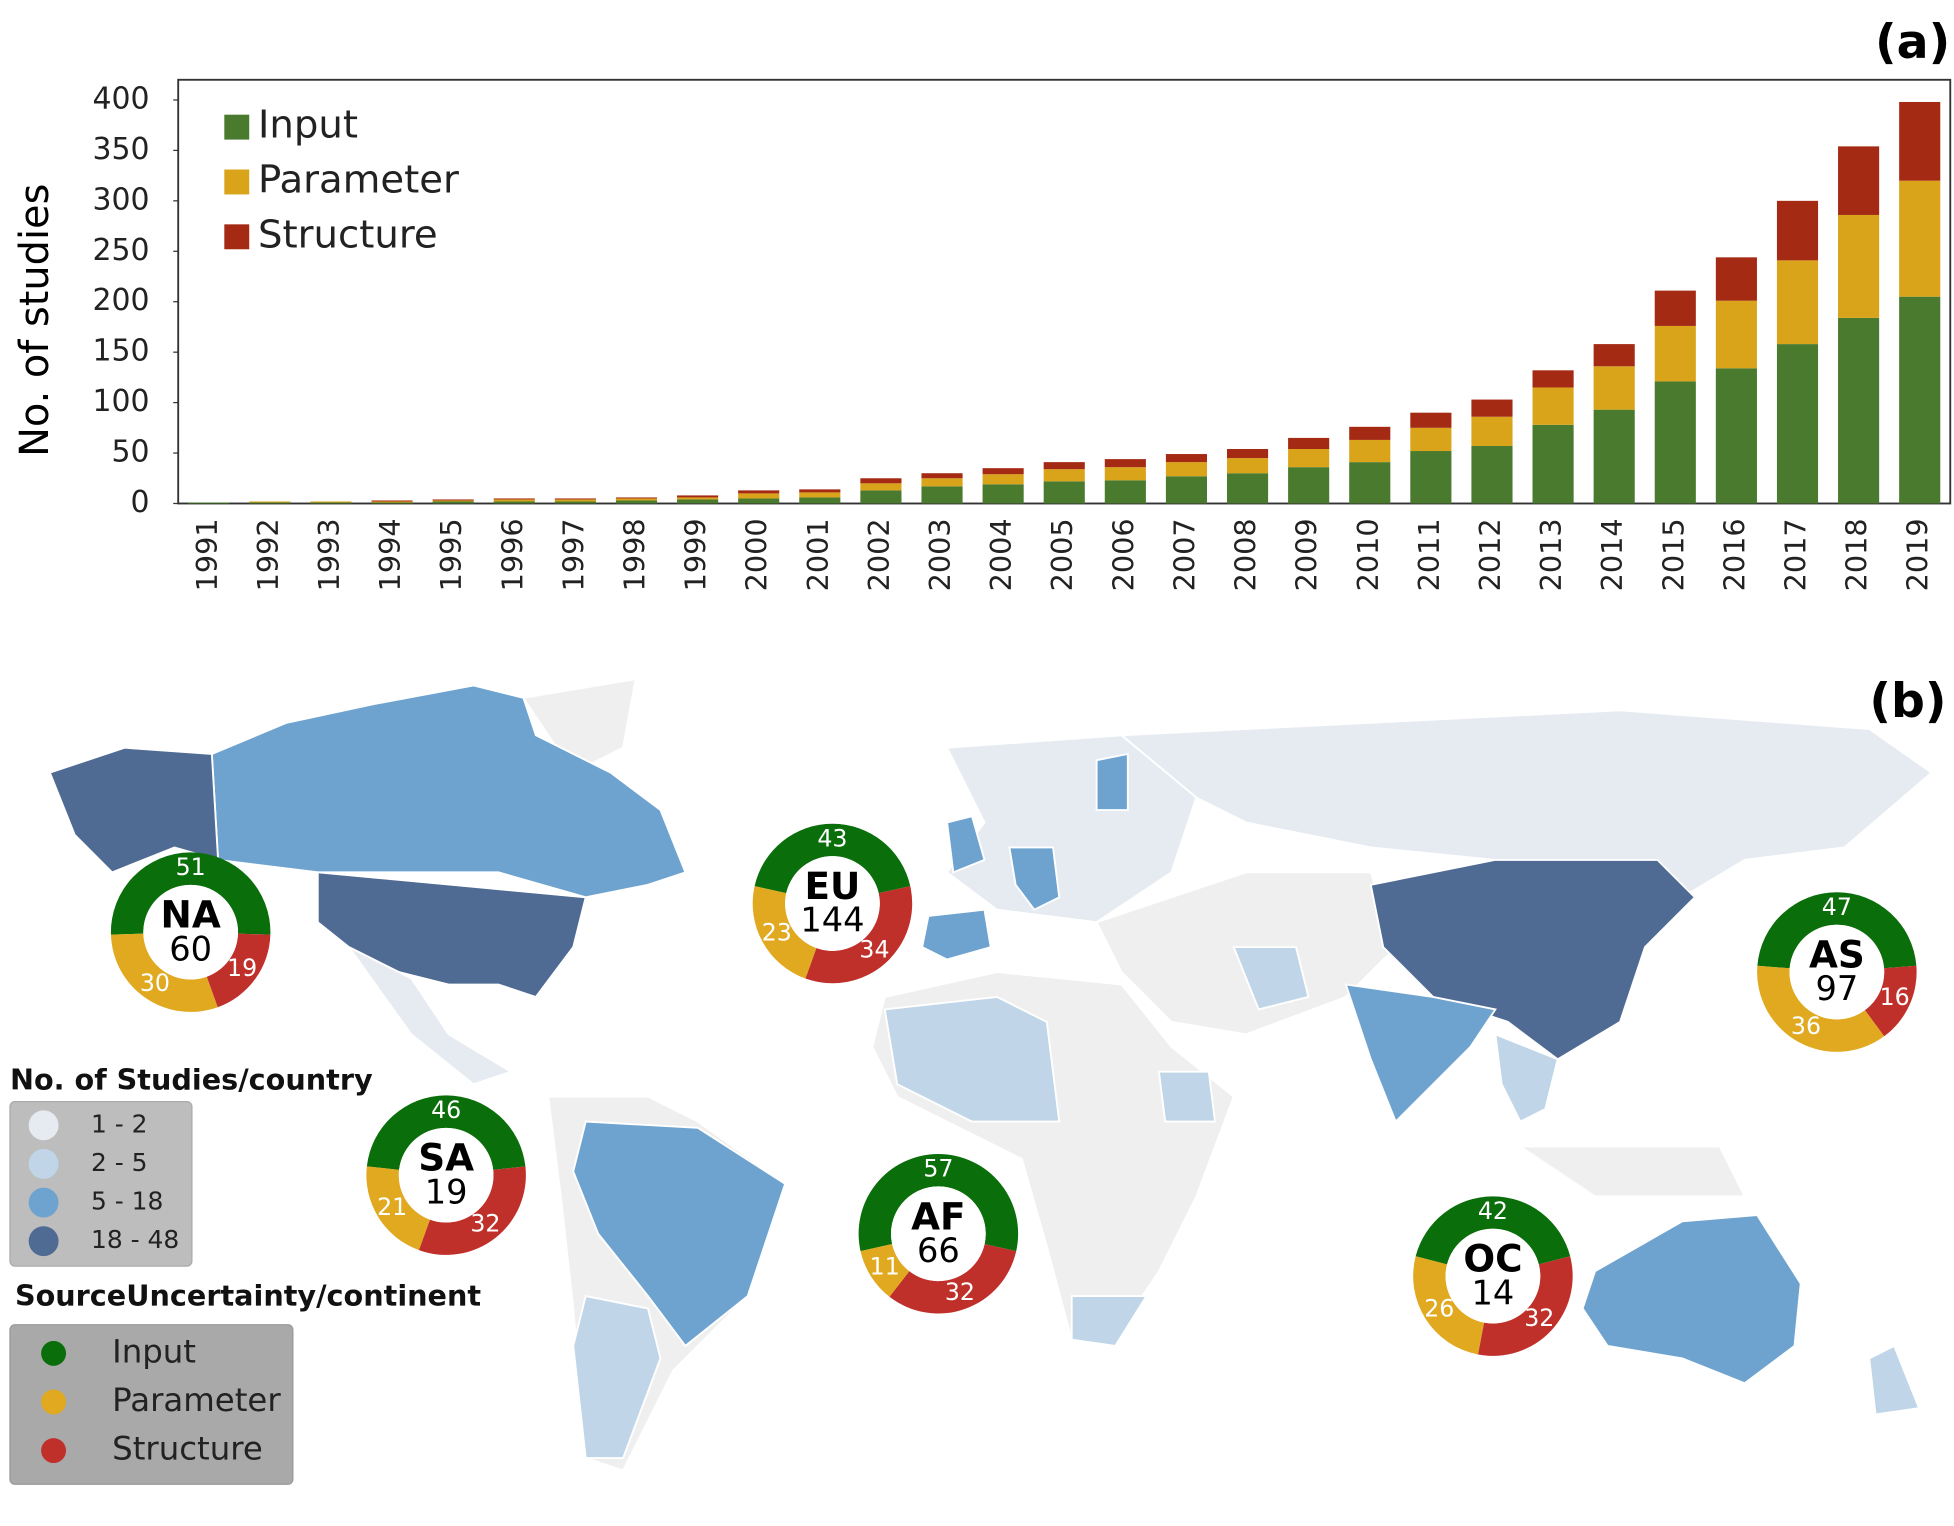 This screenshot has height=1526, width=1954. I want to click on y-tick-label: 200, so click(120, 300).